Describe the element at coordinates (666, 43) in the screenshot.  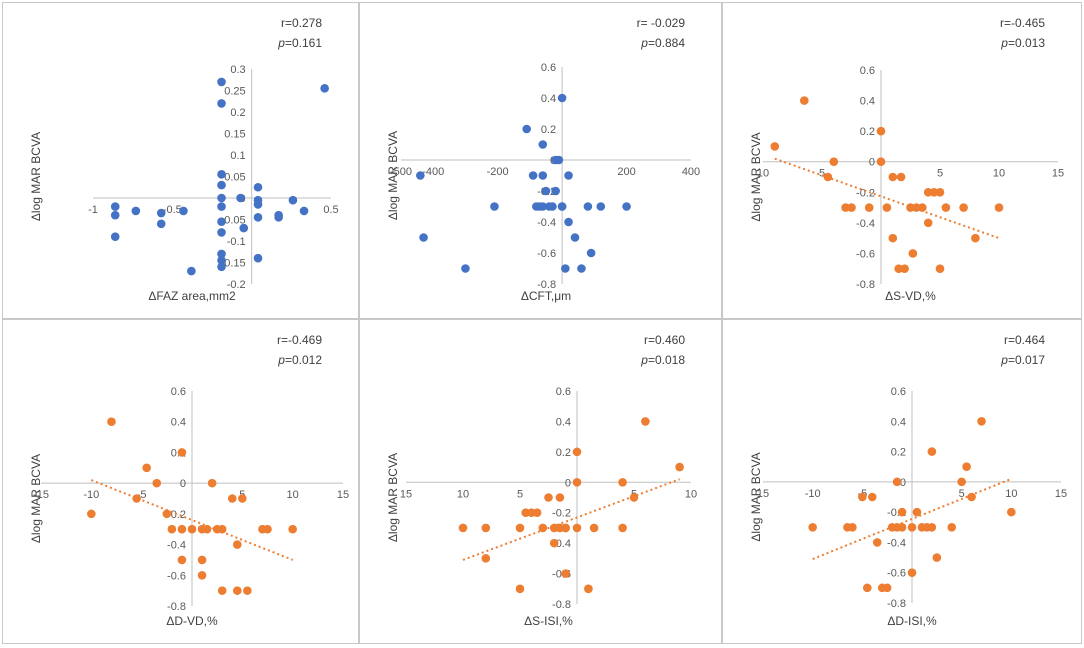
I see `stat-p-value: =0.884` at that location.